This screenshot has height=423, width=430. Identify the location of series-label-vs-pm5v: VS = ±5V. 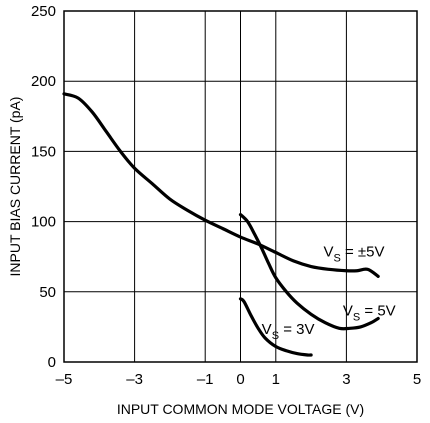
(353, 254).